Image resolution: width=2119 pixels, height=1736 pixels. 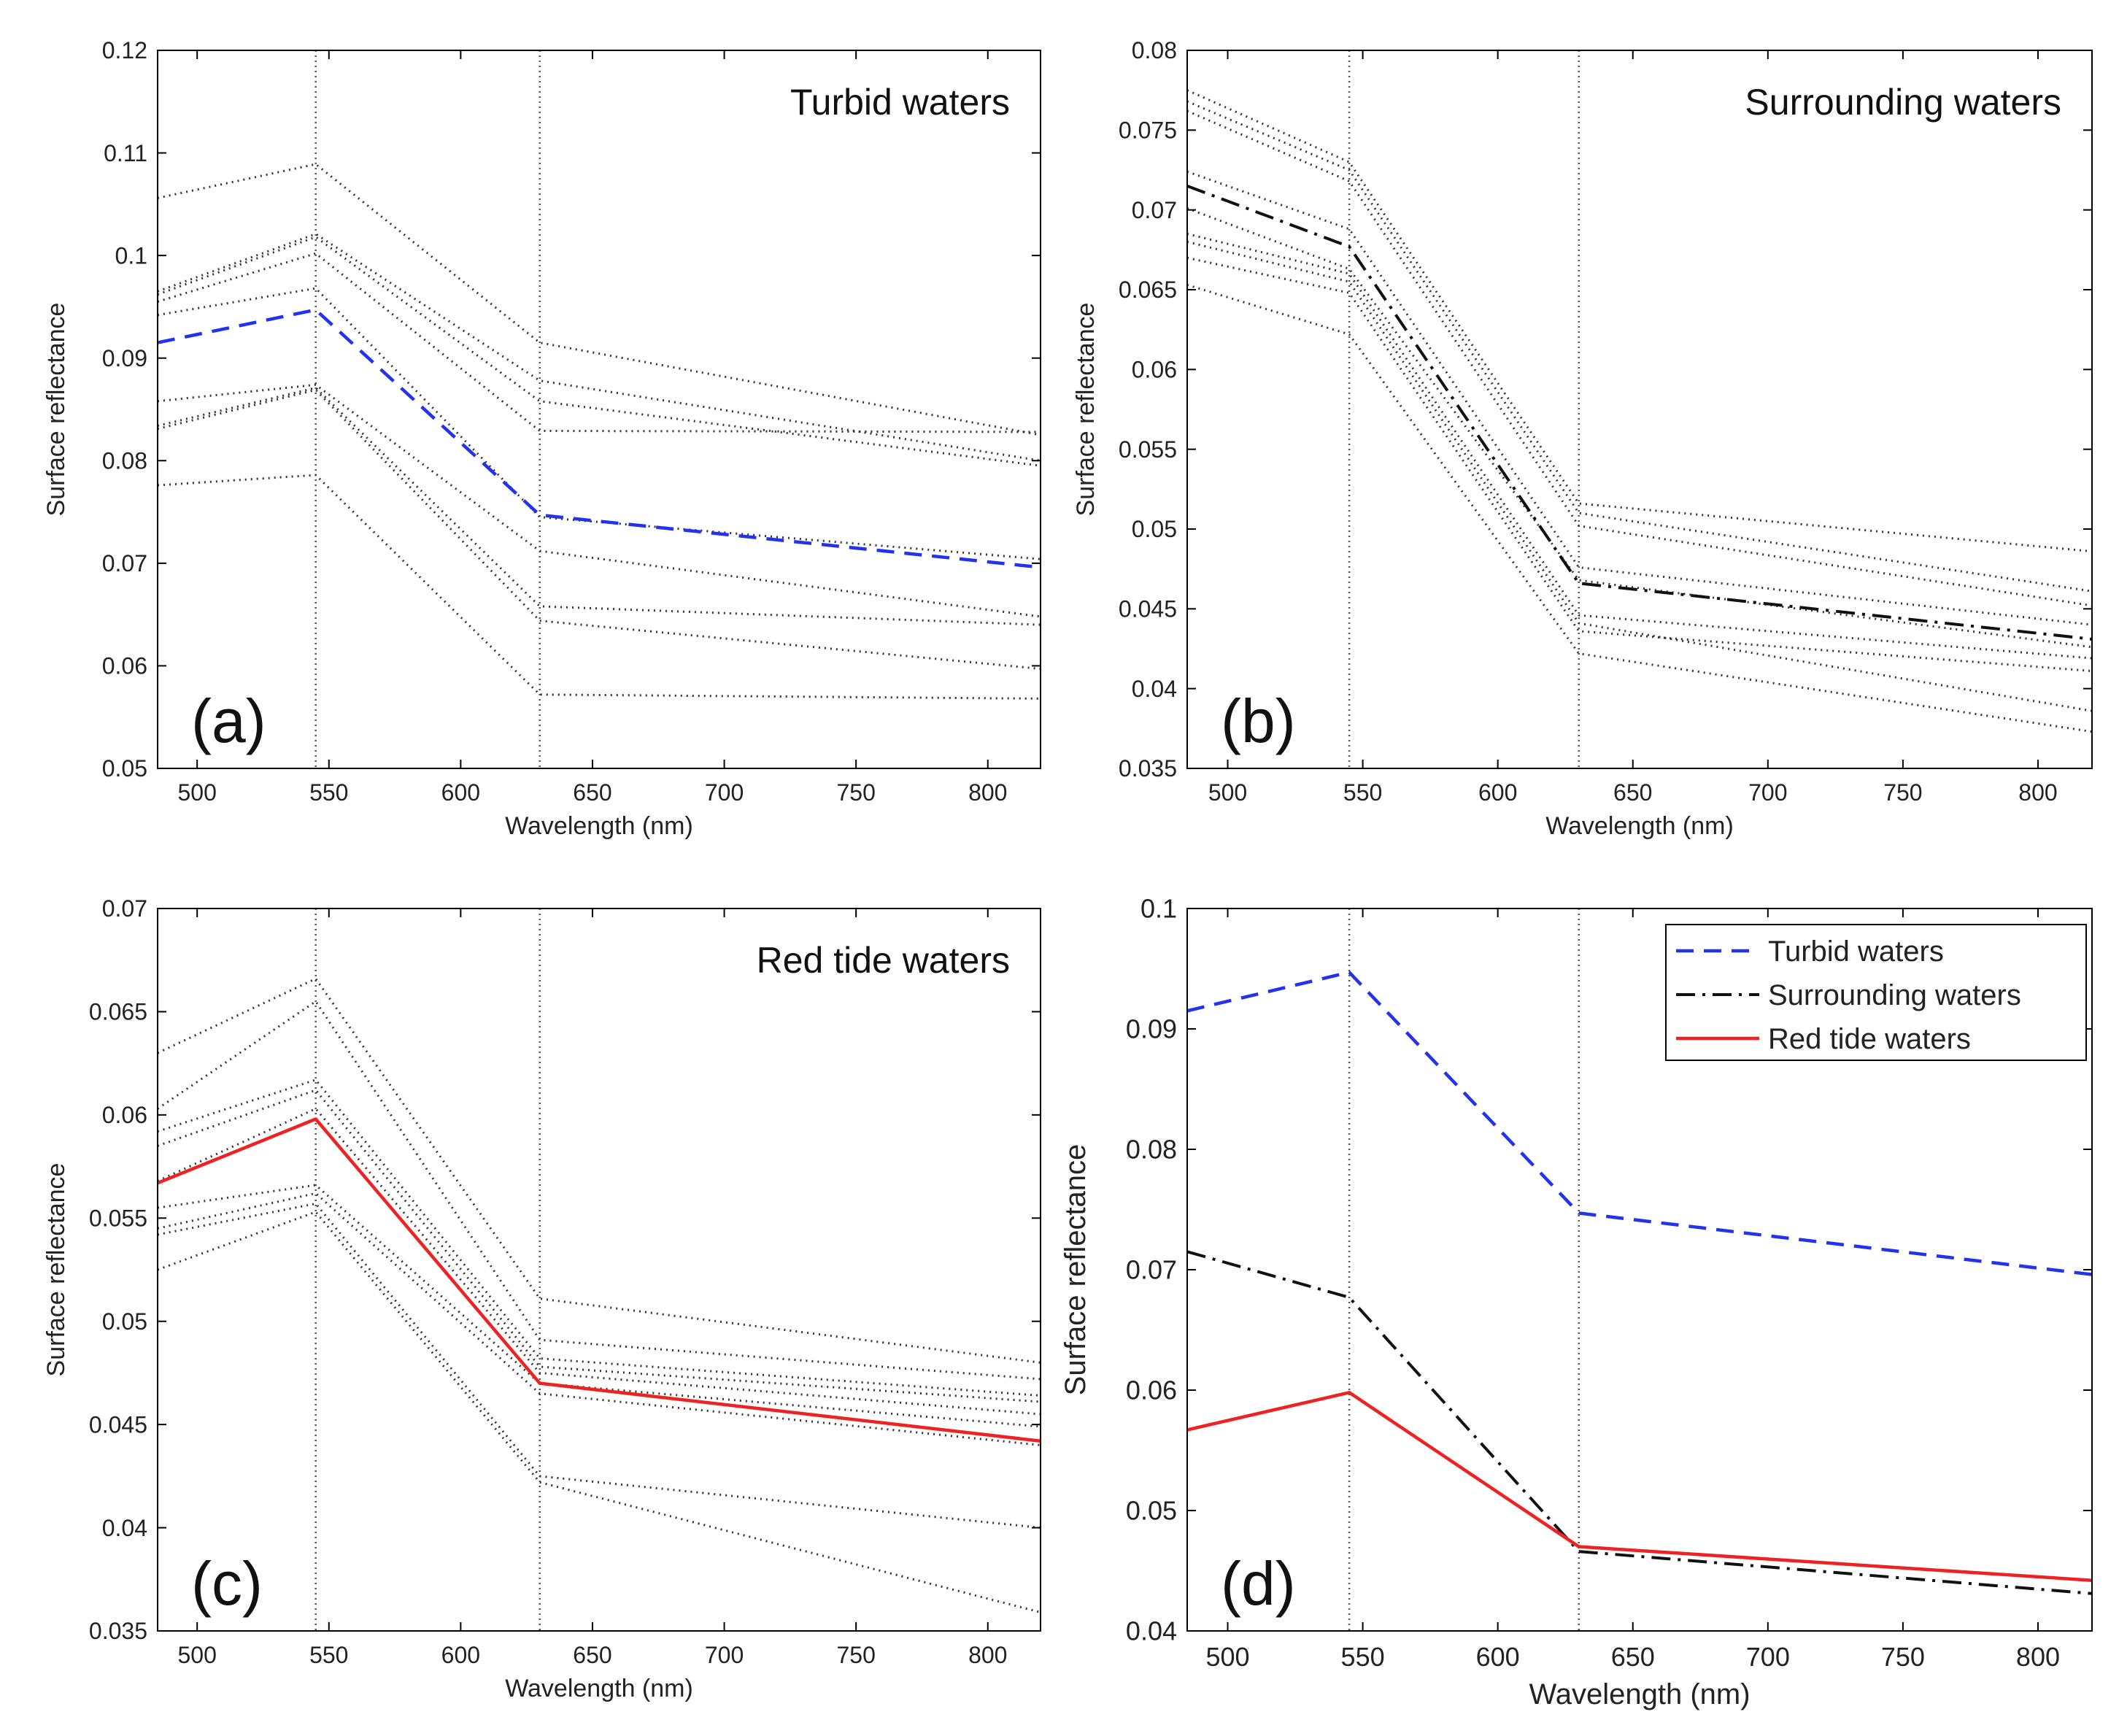 What do you see at coordinates (228, 721) in the screenshot?
I see `panel-tag: (a)` at bounding box center [228, 721].